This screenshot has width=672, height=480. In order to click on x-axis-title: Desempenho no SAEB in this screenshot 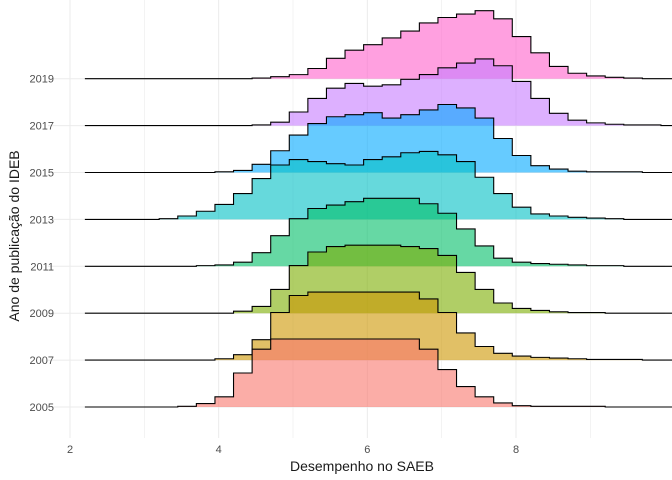, I will do `click(362, 466)`.